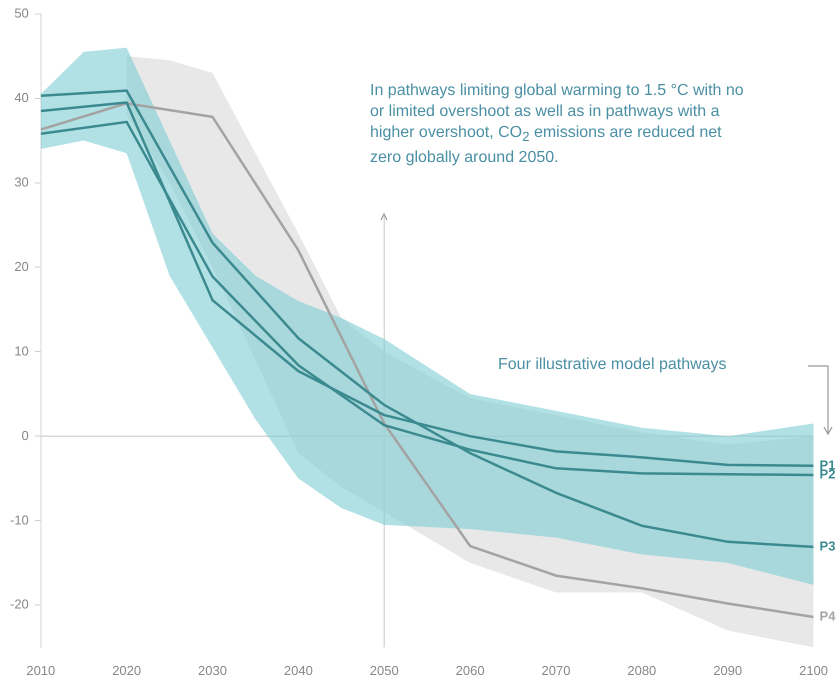 The image size is (836, 691). What do you see at coordinates (127, 670) in the screenshot?
I see `x-tick-label: 2020` at bounding box center [127, 670].